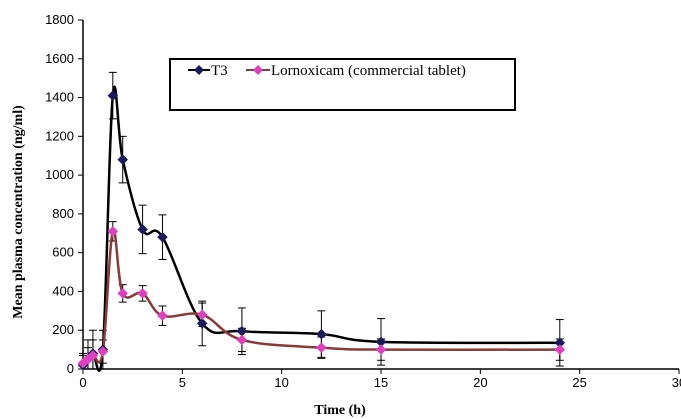 Image resolution: width=681 pixels, height=419 pixels. What do you see at coordinates (63, 213) in the screenshot?
I see `y-tick-label: 800` at bounding box center [63, 213].